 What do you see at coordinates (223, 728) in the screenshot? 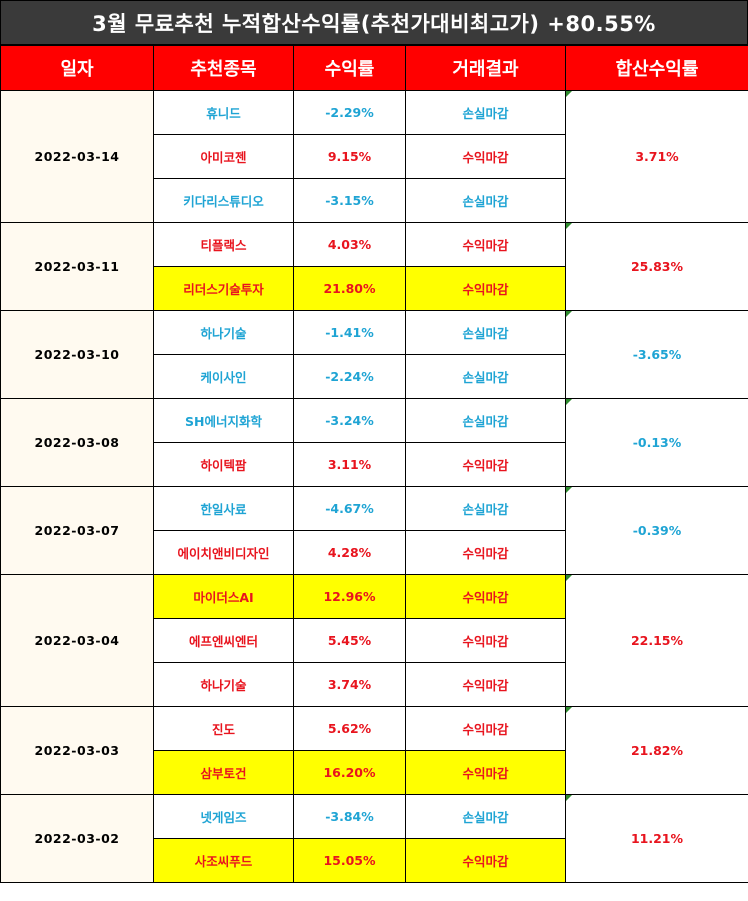
I see `stock-name-cell: 진도` at bounding box center [223, 728].